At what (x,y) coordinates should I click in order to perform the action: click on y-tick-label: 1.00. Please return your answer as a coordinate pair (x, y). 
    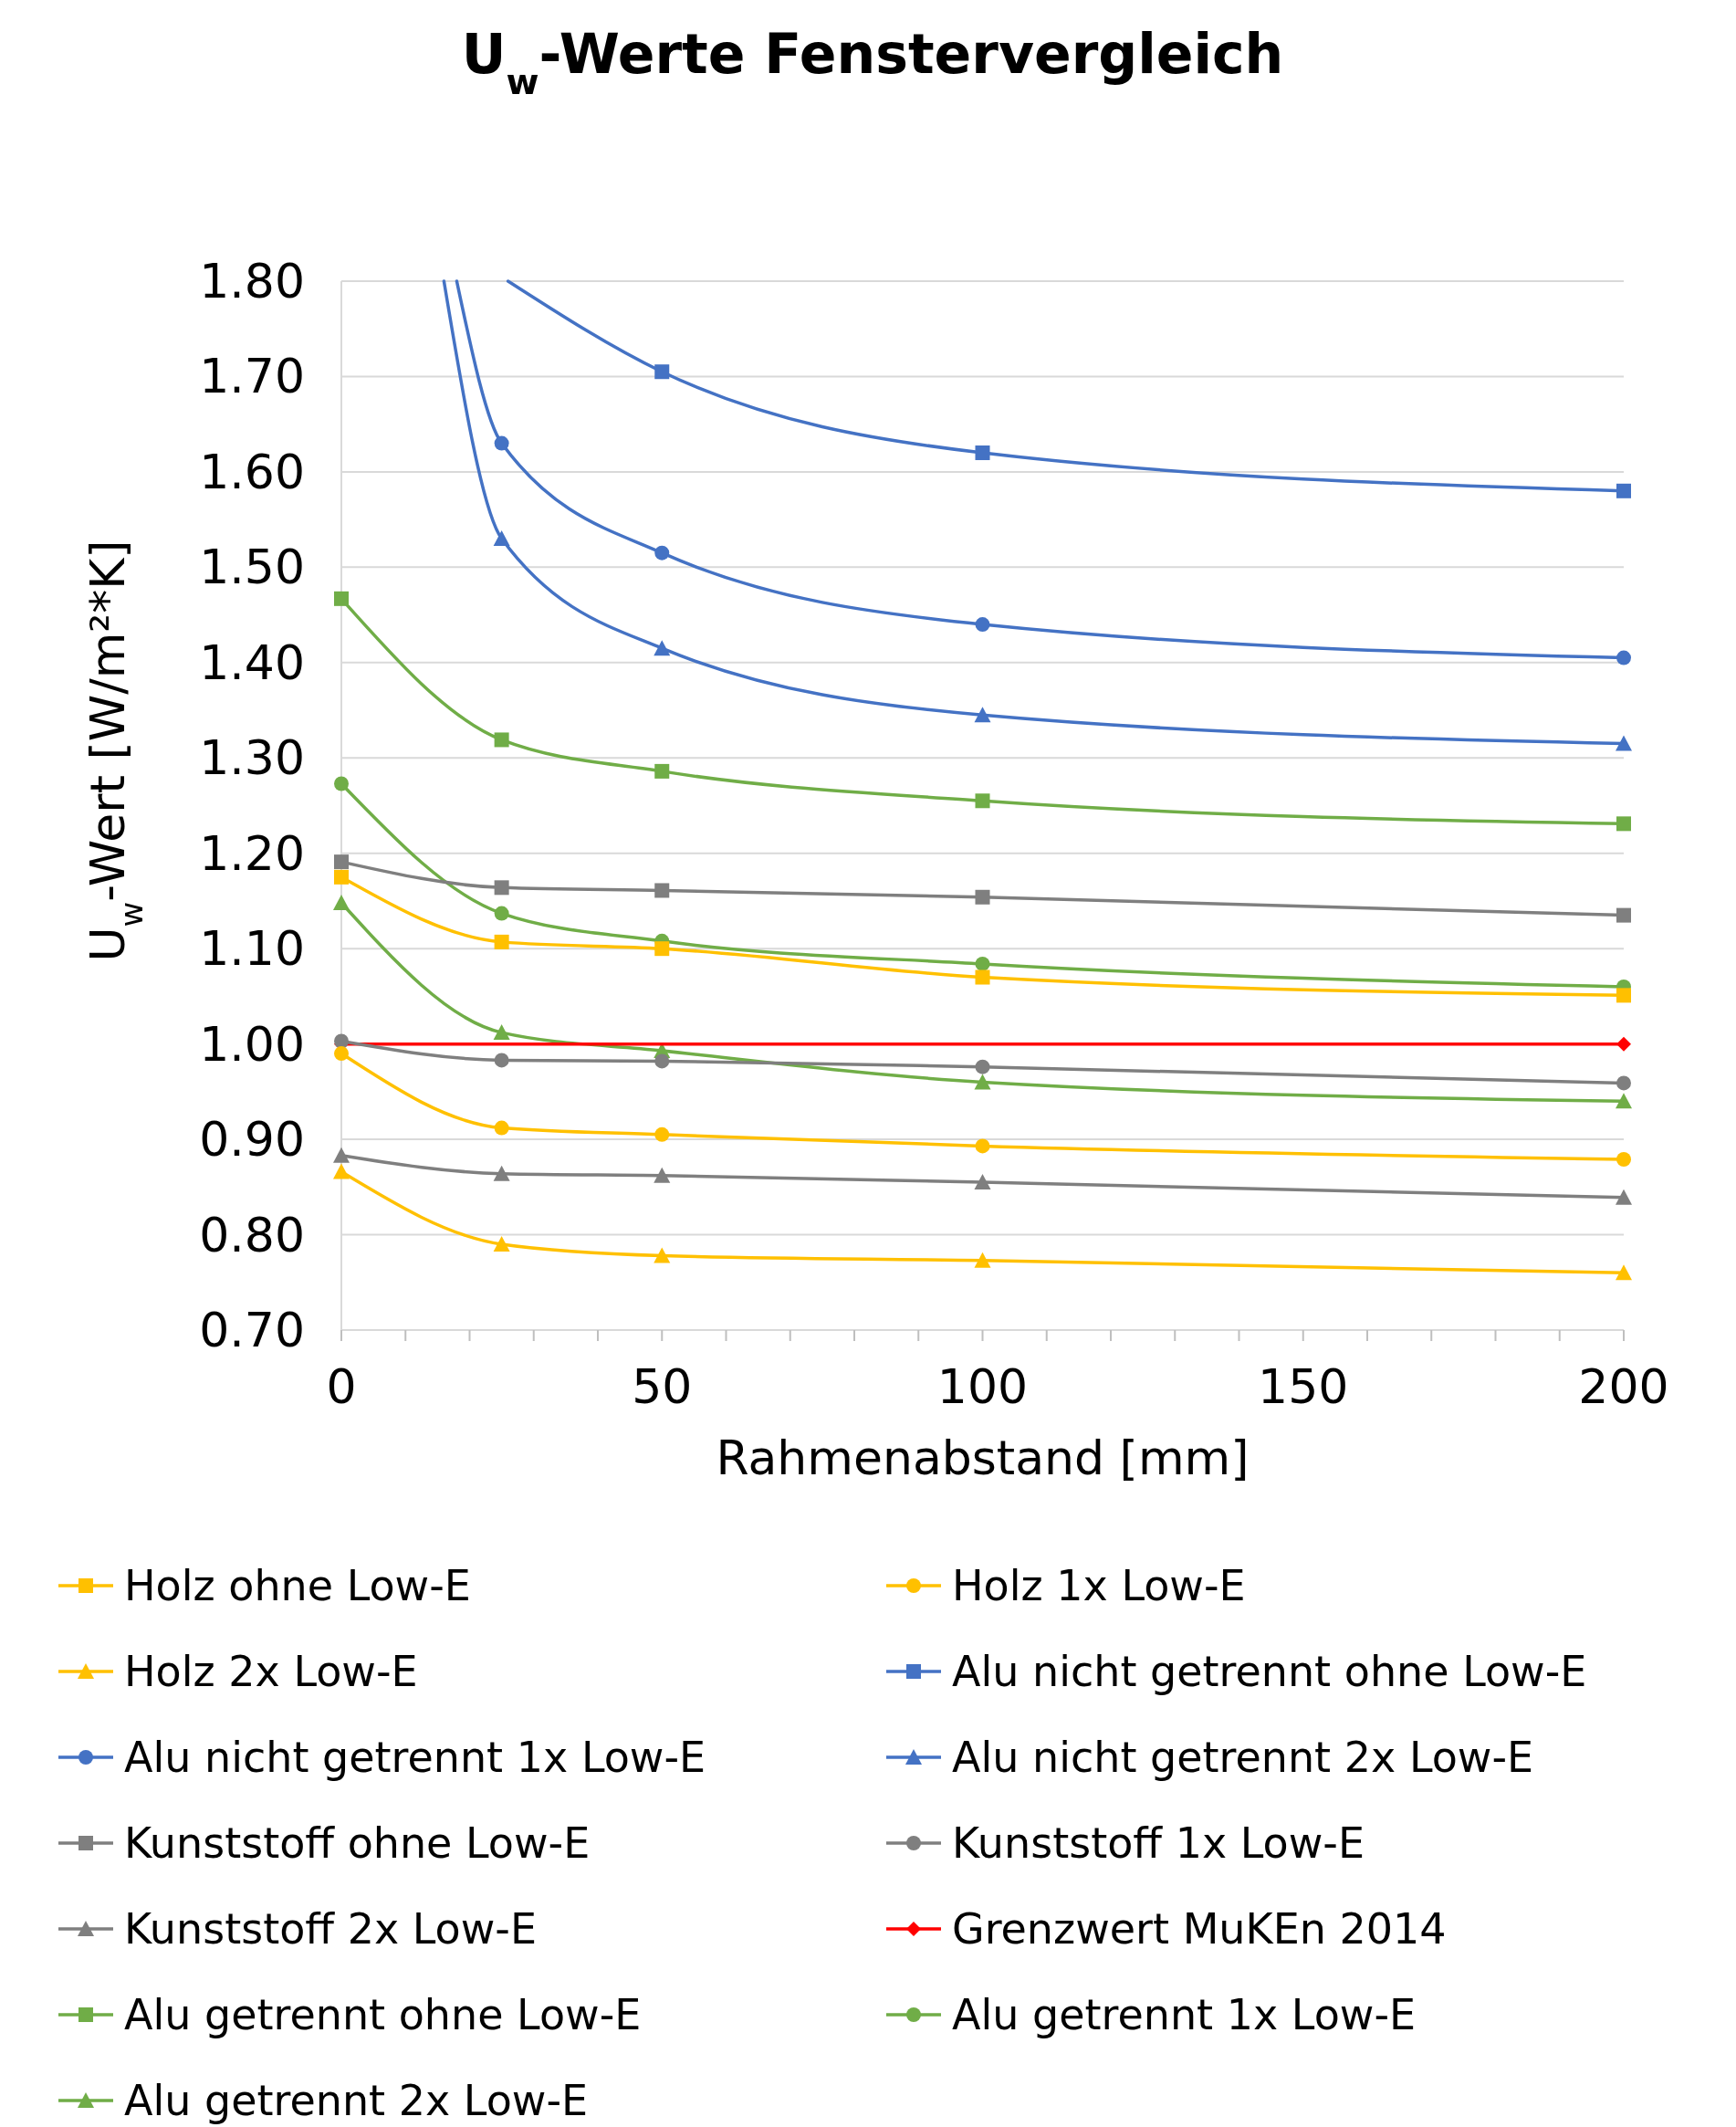
    Looking at the image, I should click on (252, 1044).